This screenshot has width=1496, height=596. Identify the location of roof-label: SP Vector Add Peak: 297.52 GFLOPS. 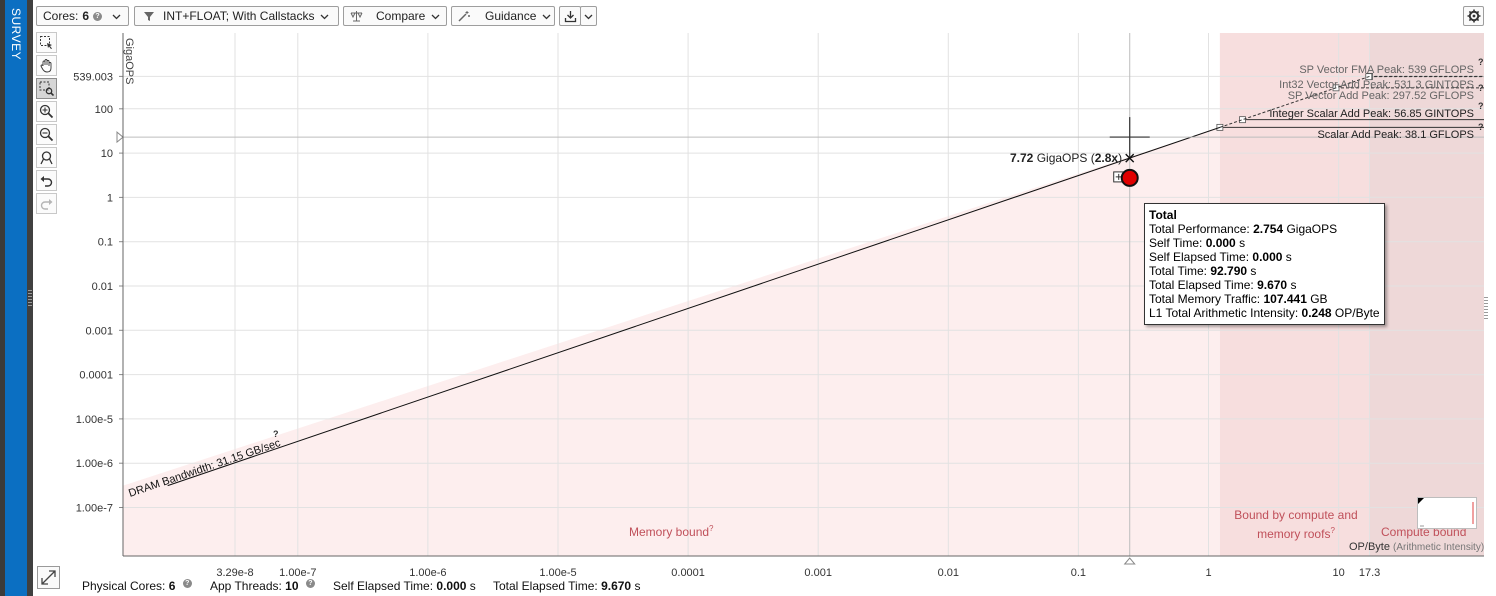
(1381, 96).